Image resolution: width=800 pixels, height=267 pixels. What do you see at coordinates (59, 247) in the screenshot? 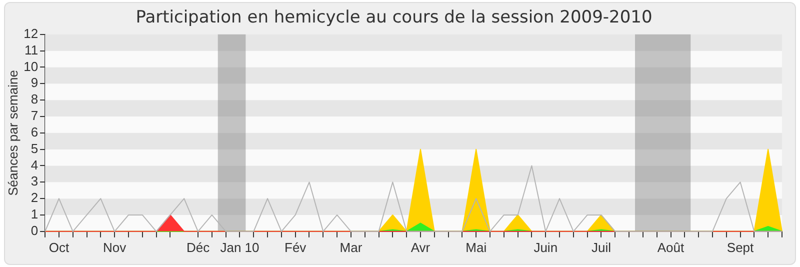
I see `x-tick-label: Oct` at bounding box center [59, 247].